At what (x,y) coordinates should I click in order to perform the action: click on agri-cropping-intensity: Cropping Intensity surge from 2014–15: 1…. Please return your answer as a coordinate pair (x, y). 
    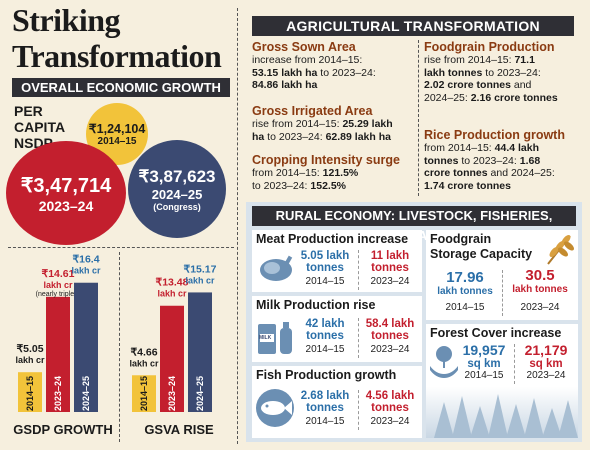
    Looking at the image, I should click on (334, 172).